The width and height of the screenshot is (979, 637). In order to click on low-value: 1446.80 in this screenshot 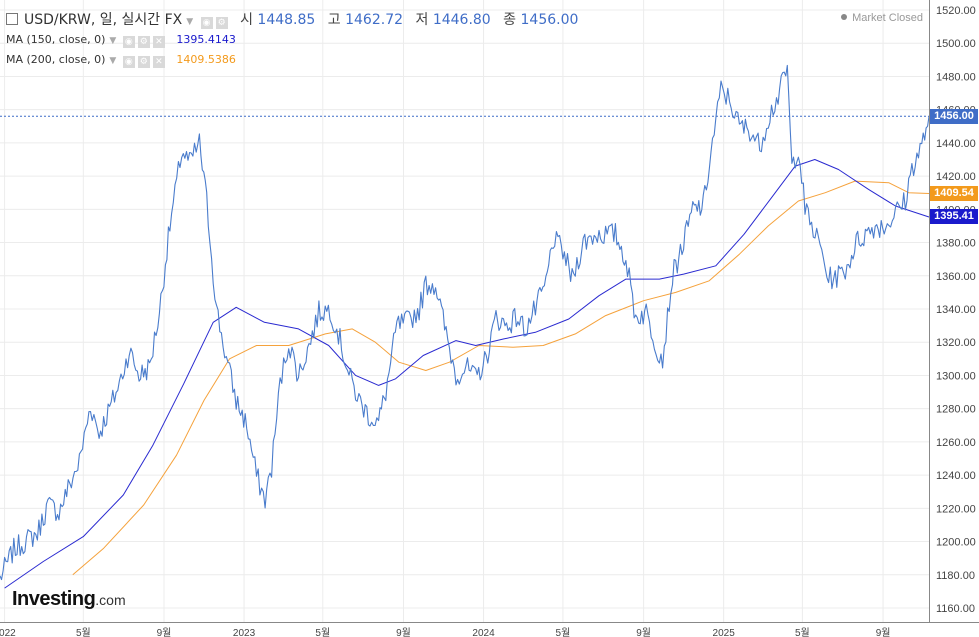, I will do `click(461, 20)`.